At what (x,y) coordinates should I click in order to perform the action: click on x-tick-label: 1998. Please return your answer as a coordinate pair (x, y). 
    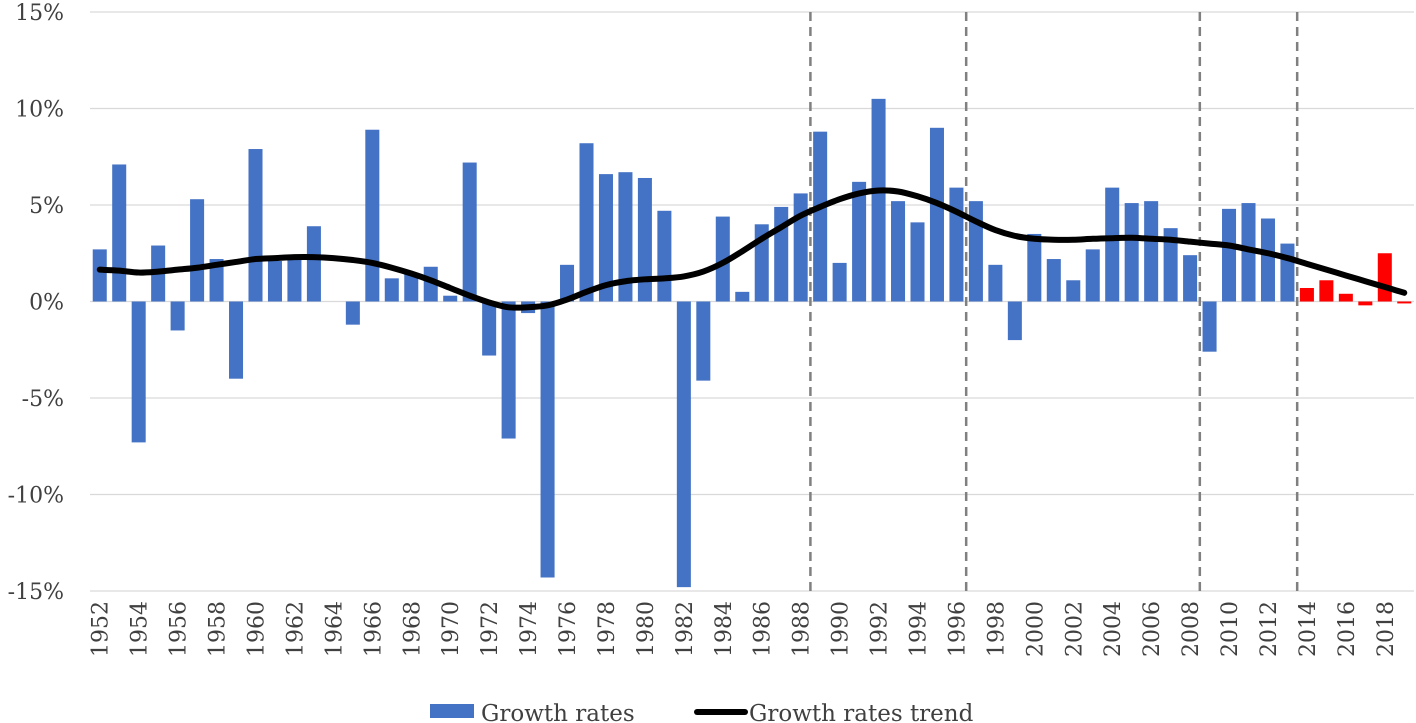
    Looking at the image, I should click on (996, 629).